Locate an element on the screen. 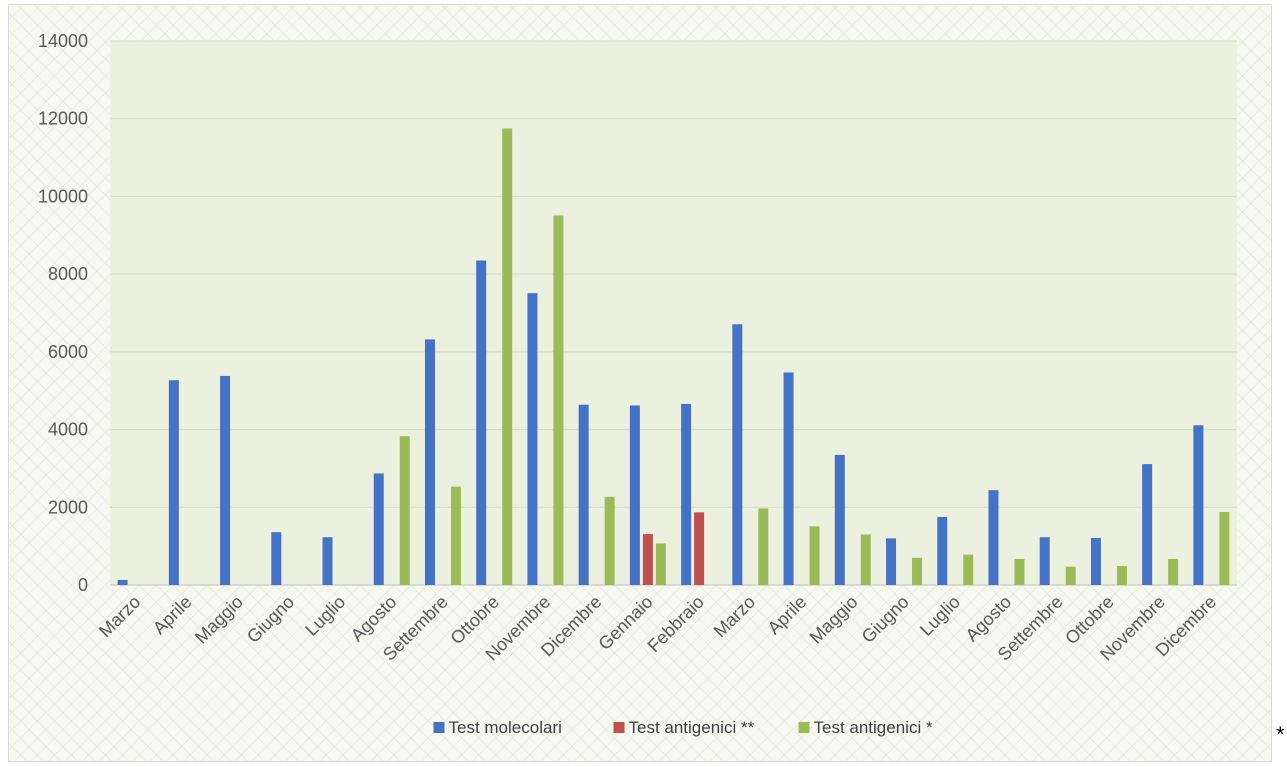 The image size is (1287, 767). y-tick-label: 6000 is located at coordinates (68, 352).